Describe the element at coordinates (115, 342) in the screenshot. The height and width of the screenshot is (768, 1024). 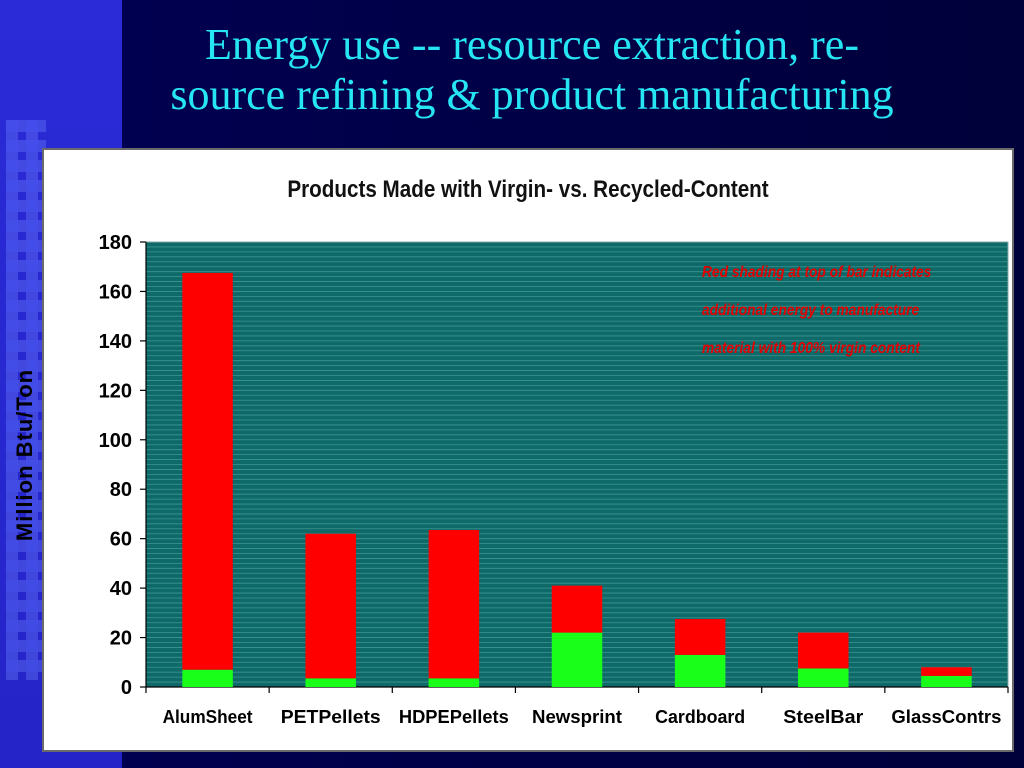
I see `y-tick-label: 140` at that location.